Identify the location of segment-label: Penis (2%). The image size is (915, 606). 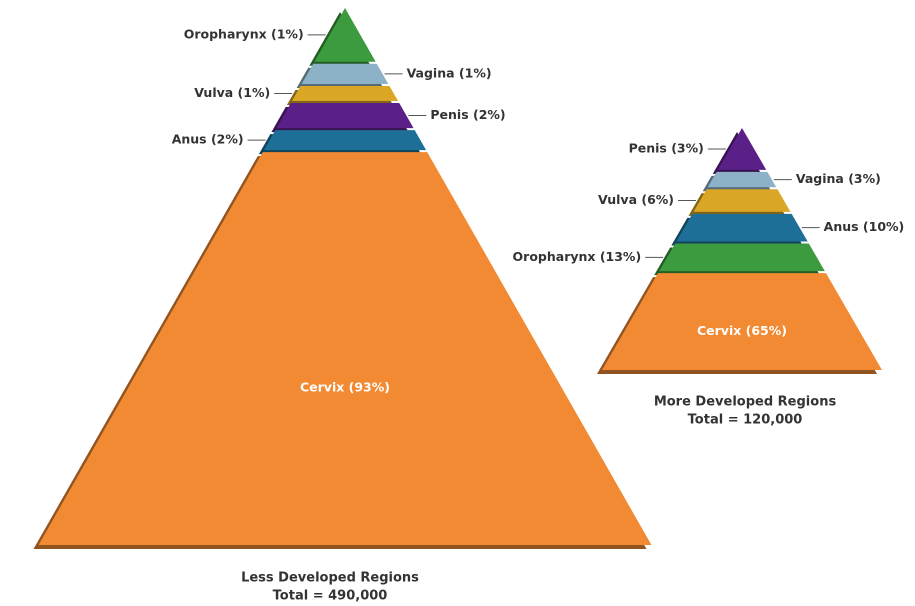
(467, 114).